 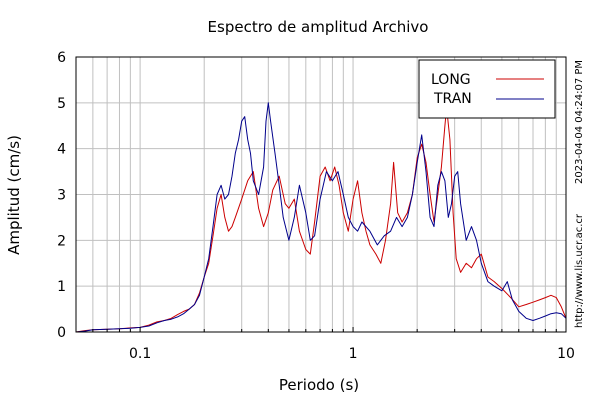 What do you see at coordinates (61, 104) in the screenshot?
I see `y-tick-label: 5` at bounding box center [61, 104].